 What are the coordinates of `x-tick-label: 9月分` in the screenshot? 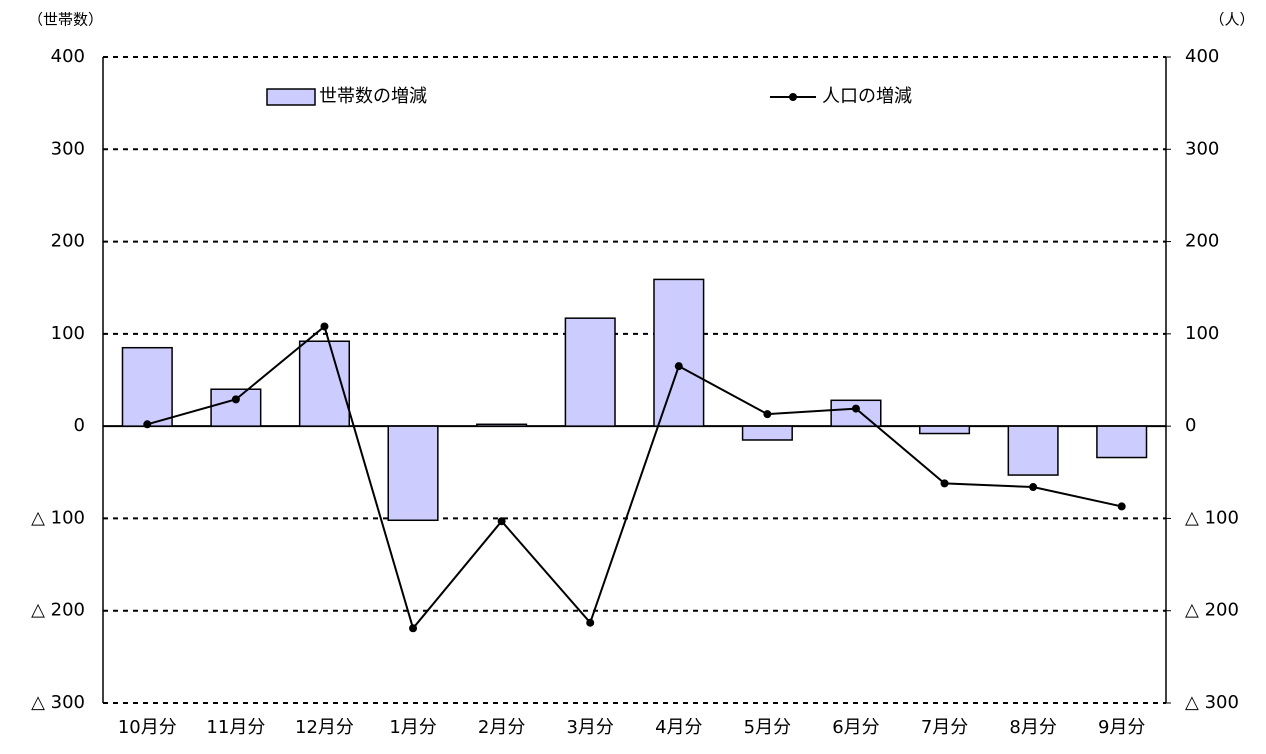 It's located at (1121, 727).